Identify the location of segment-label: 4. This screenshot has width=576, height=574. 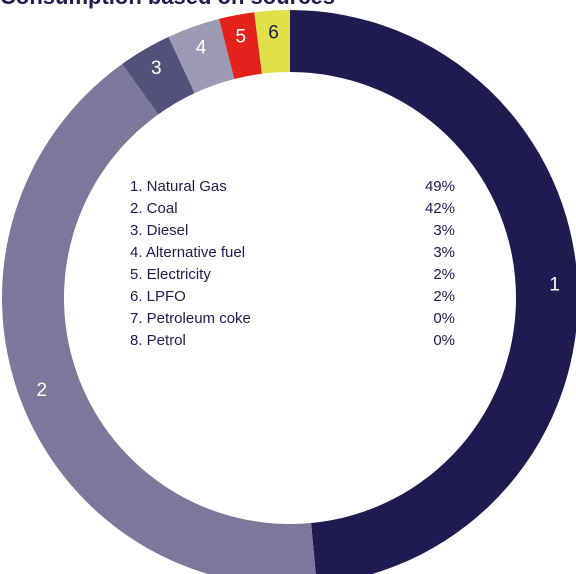
(201, 47).